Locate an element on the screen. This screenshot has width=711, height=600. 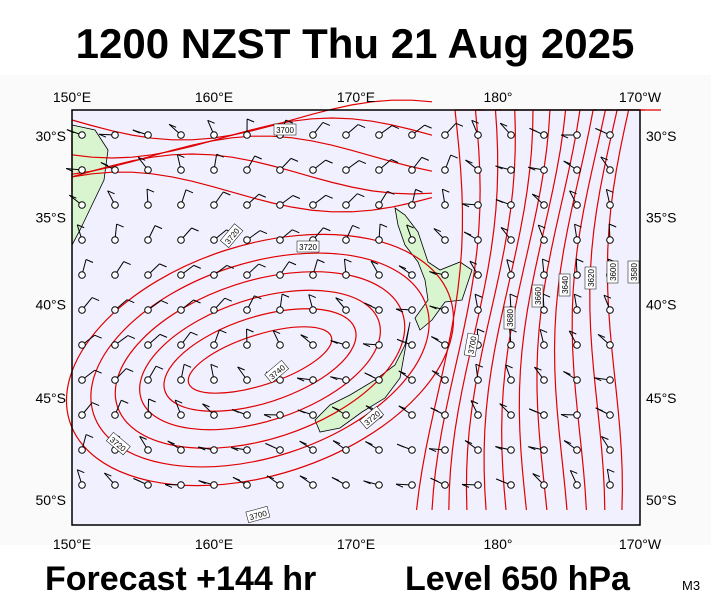
contour-label: 3720 is located at coordinates (308, 246).